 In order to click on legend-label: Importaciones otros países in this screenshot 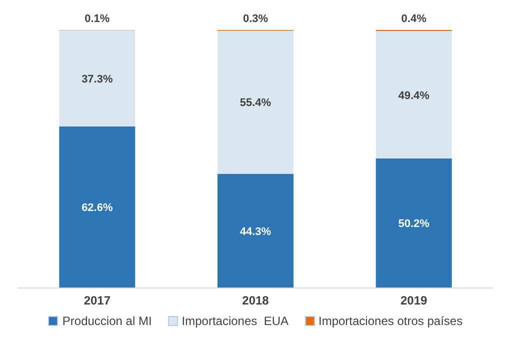, I will do `click(390, 321)`.